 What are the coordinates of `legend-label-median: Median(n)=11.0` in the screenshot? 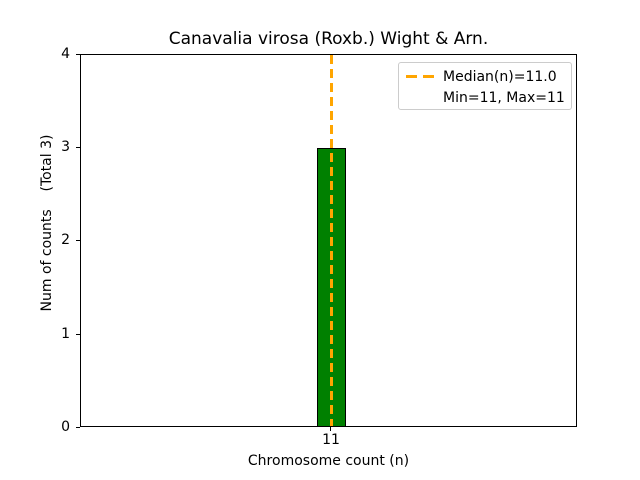 It's located at (500, 76).